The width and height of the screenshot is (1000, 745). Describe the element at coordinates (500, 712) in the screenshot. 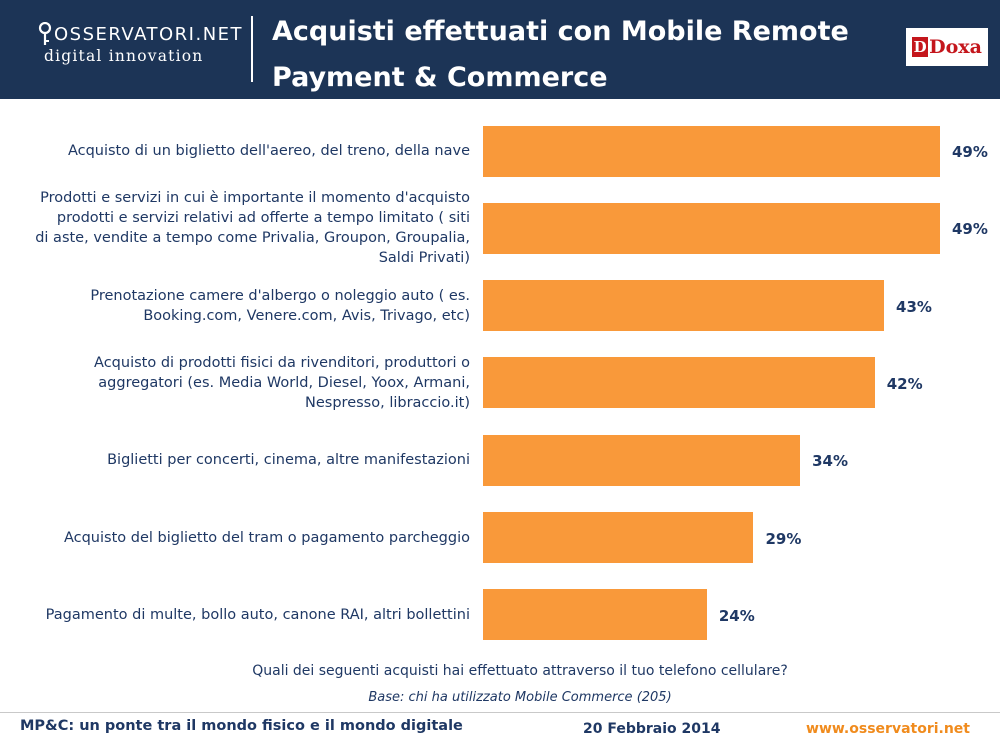

I see `footer-divider` at that location.